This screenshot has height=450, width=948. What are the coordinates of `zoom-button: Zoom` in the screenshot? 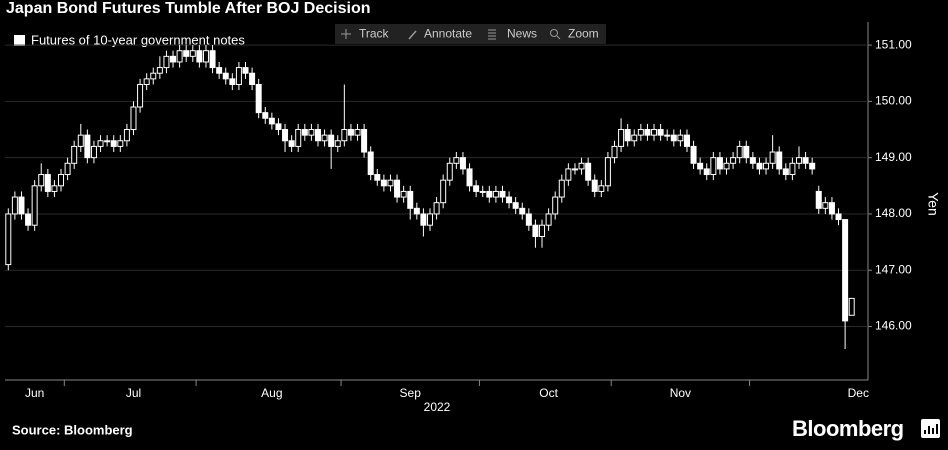 It's located at (574, 34).